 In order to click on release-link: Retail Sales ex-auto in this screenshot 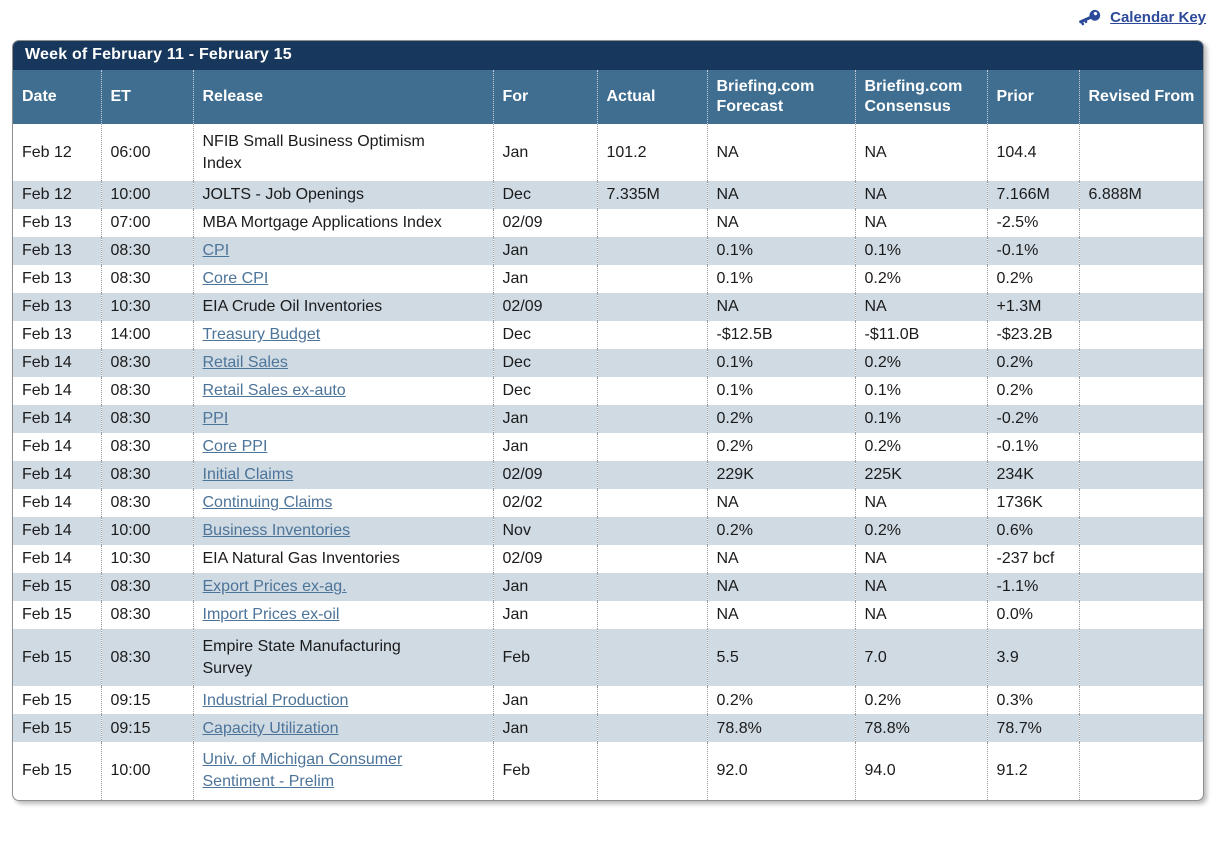, I will do `click(274, 391)`.